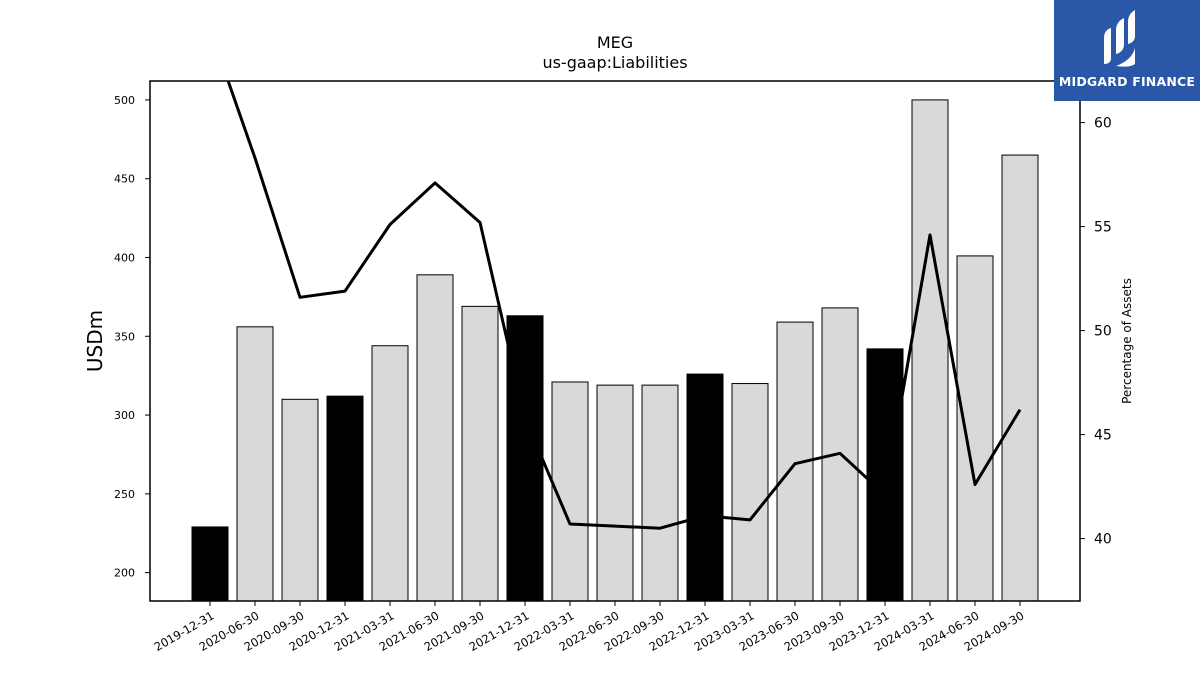 Image resolution: width=1200 pixels, height=675 pixels. Describe the element at coordinates (615, 42) in the screenshot. I see `chart-title: MEG` at that location.